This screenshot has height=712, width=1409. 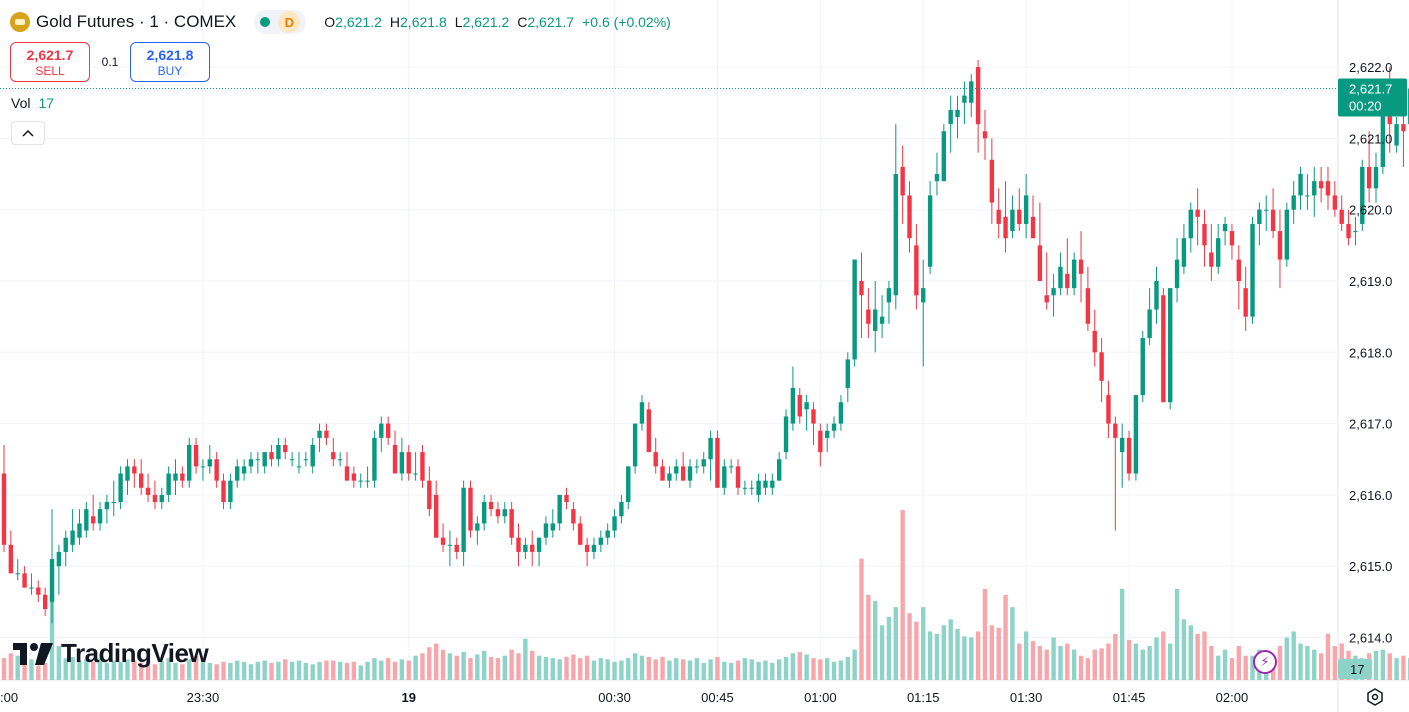 What do you see at coordinates (170, 70) in the screenshot?
I see `buy-label: BUY` at bounding box center [170, 70].